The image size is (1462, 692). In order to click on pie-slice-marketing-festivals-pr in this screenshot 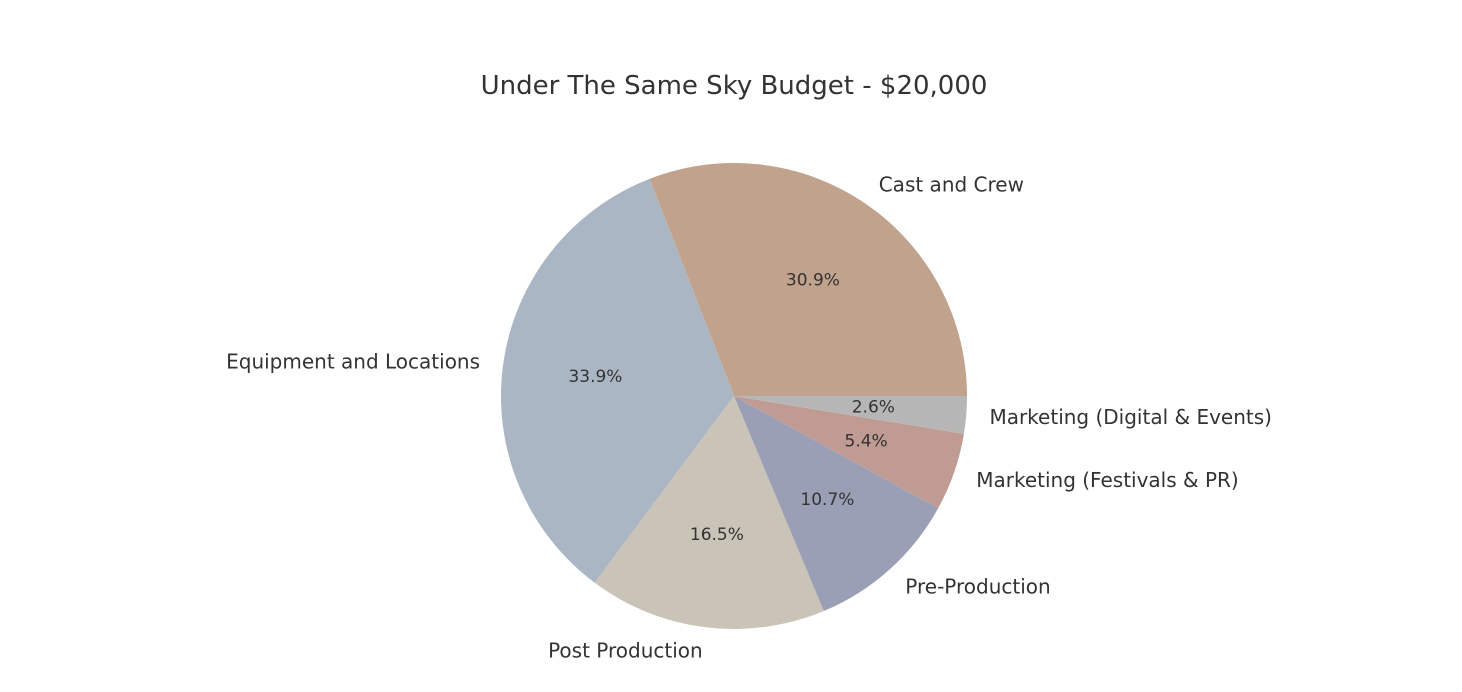, I will do `click(849, 452)`.